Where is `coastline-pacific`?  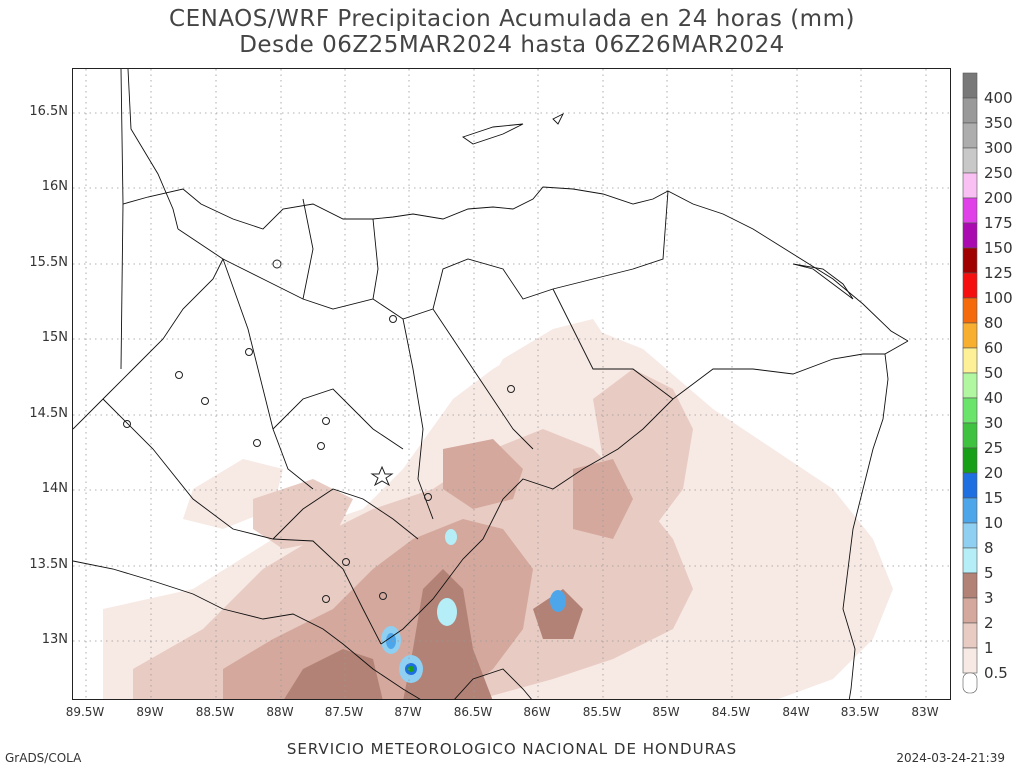 coastline-pacific is located at coordinates (247, 629).